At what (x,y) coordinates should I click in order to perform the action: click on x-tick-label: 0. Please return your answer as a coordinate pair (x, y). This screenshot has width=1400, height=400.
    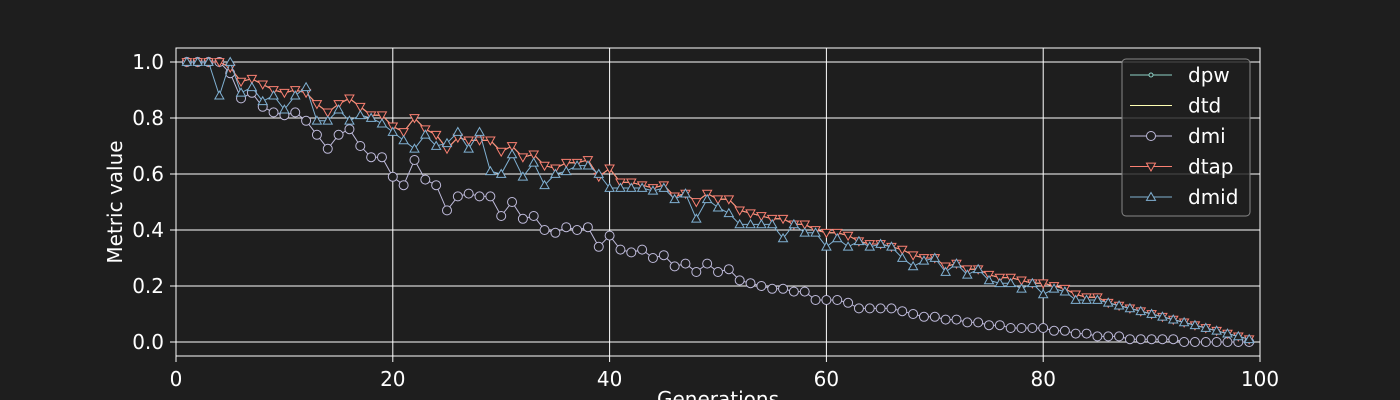
    Looking at the image, I should click on (176, 379).